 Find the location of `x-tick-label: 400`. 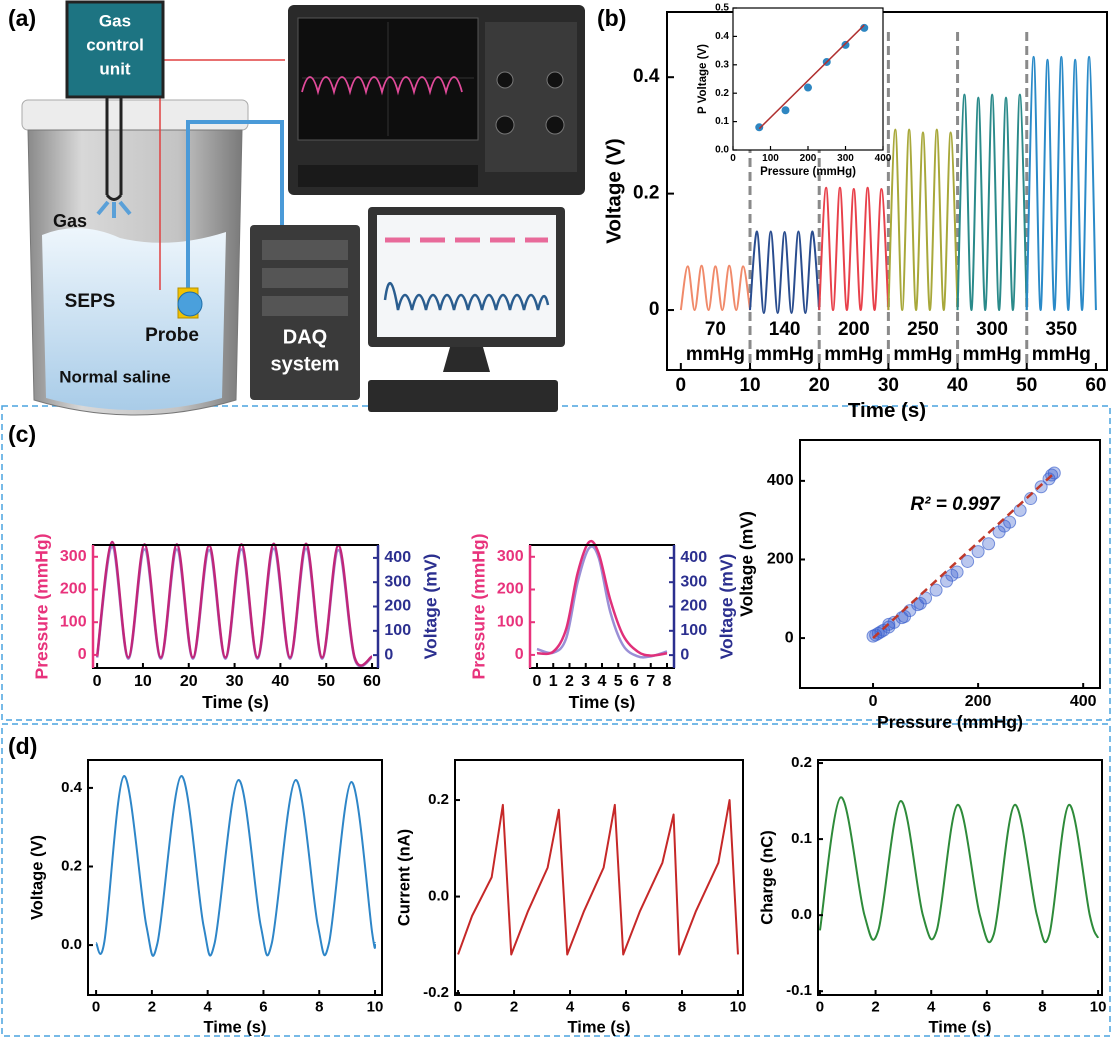

x-tick-label: 400 is located at coordinates (1083, 701).